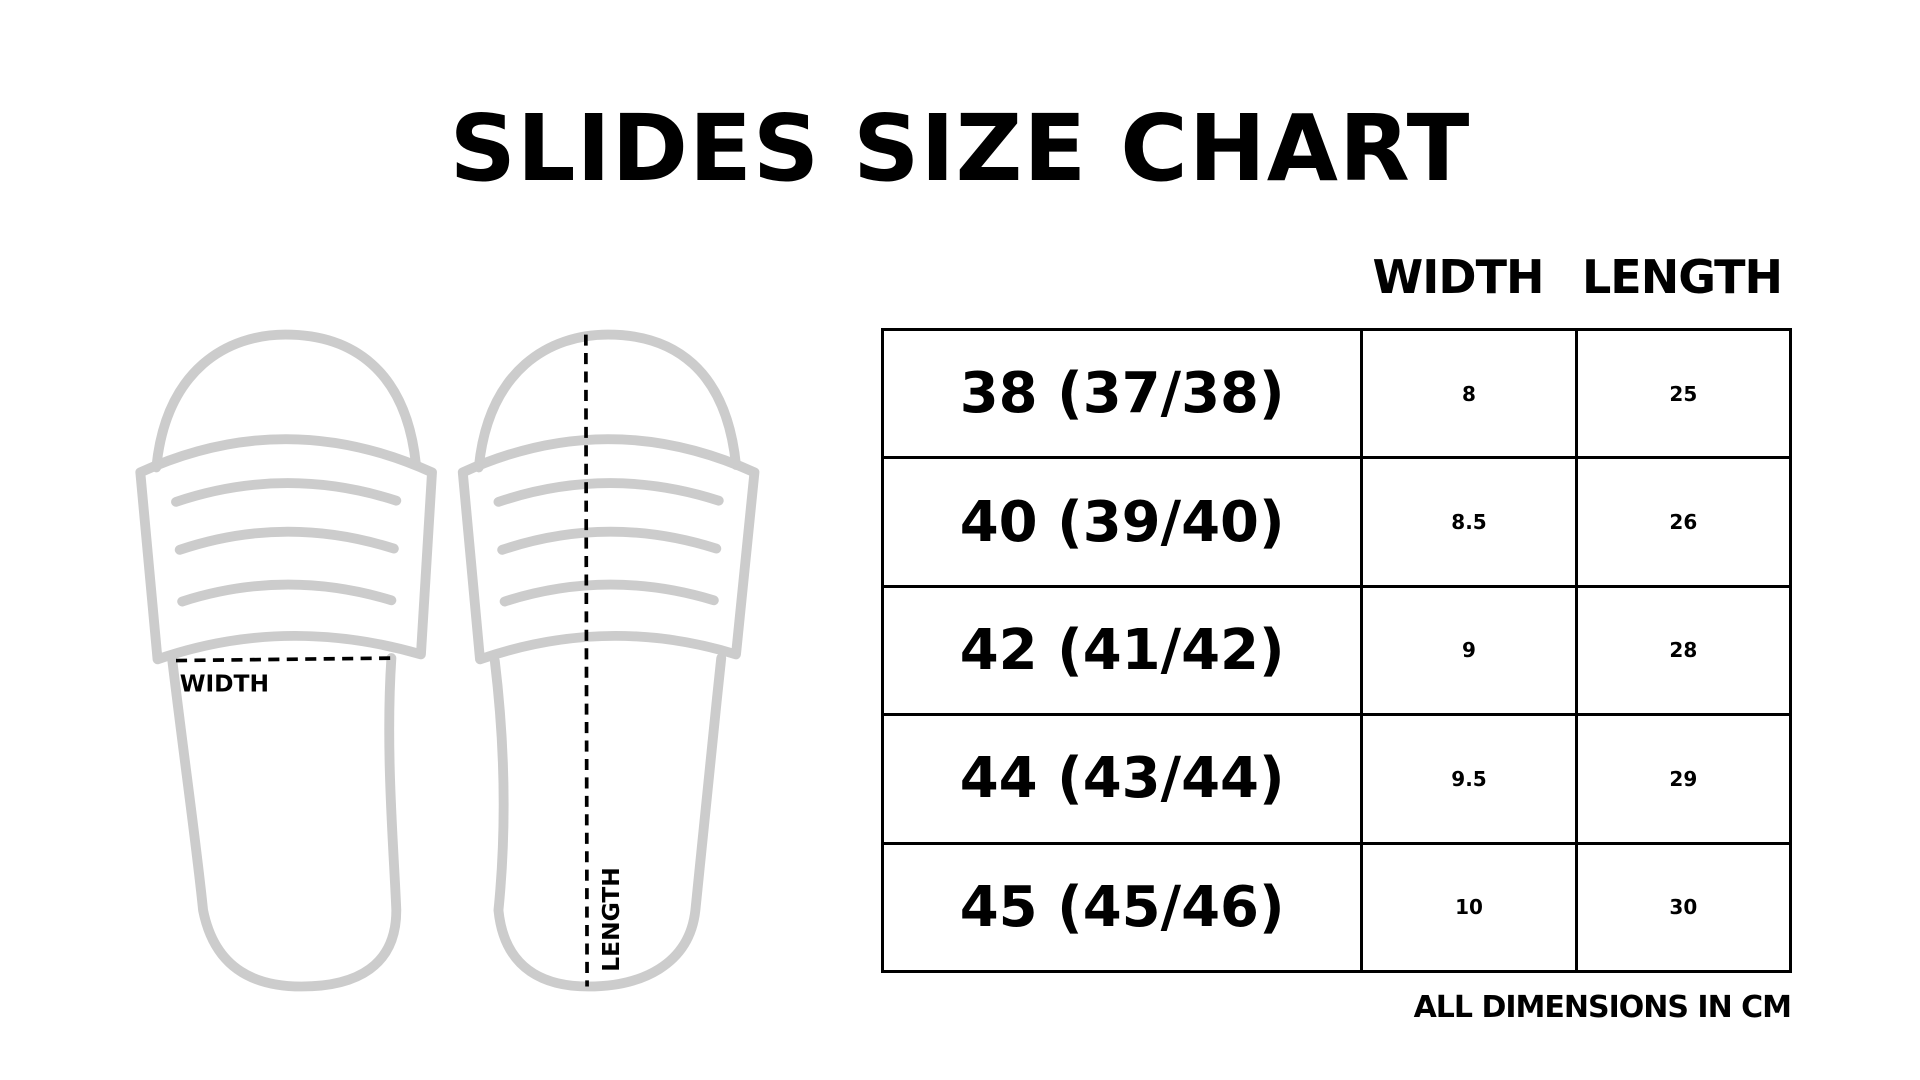  I want to click on length-label: LENGTH, so click(611, 919).